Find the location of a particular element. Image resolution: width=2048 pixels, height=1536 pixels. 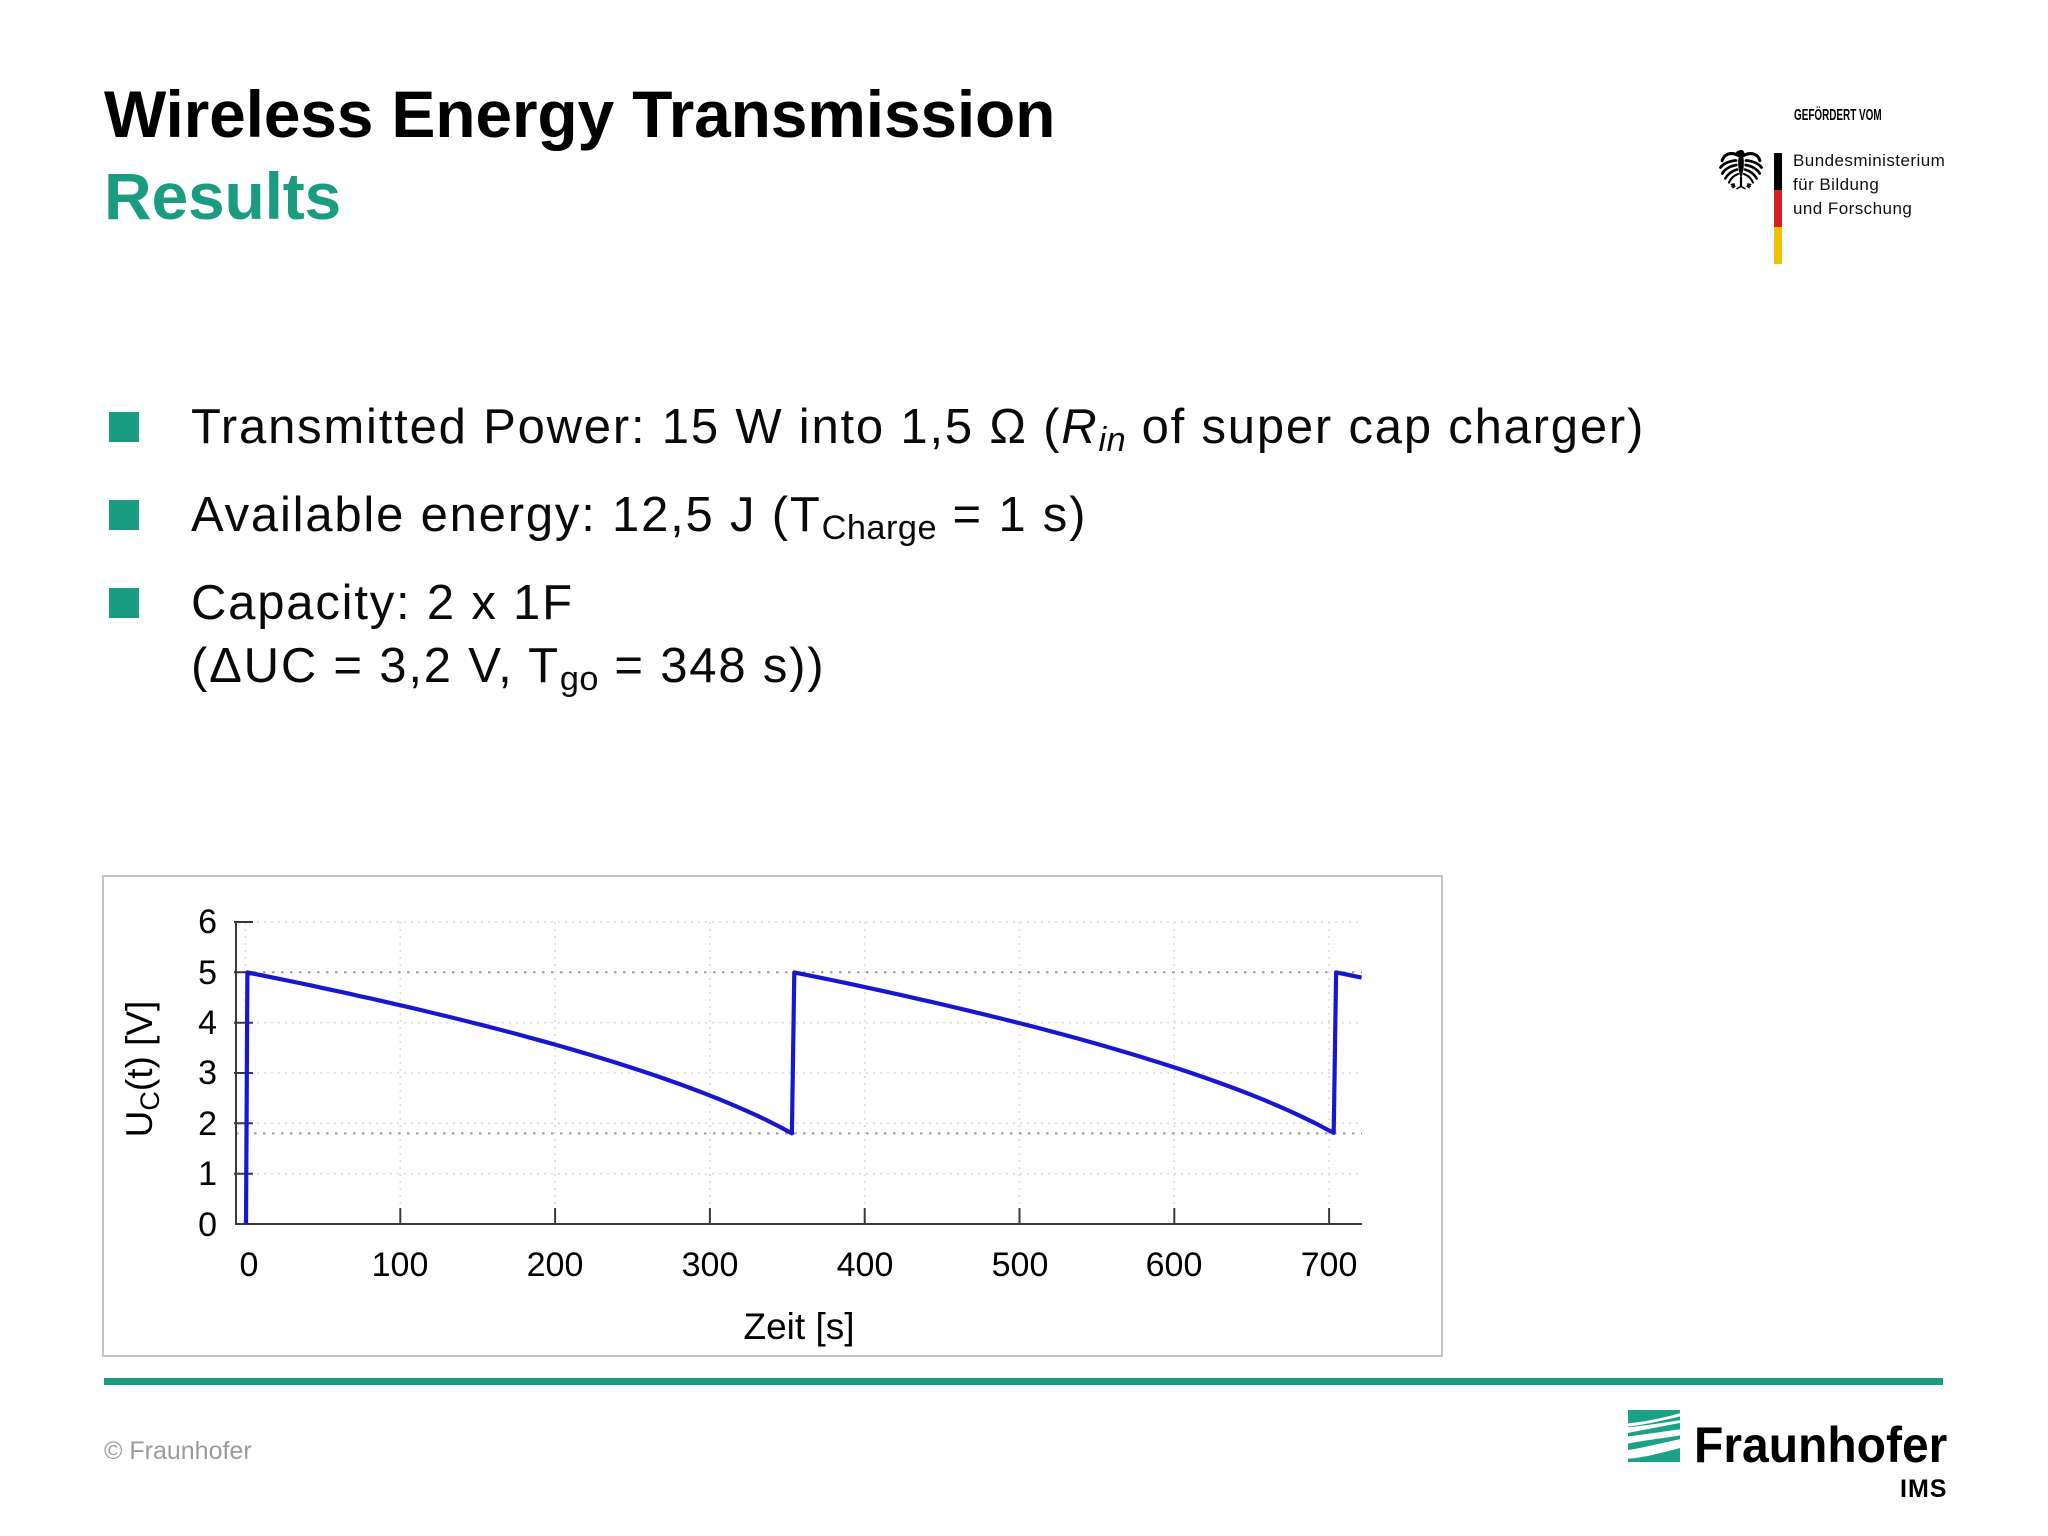

svg-text: 300 is located at coordinates (710, 1265).